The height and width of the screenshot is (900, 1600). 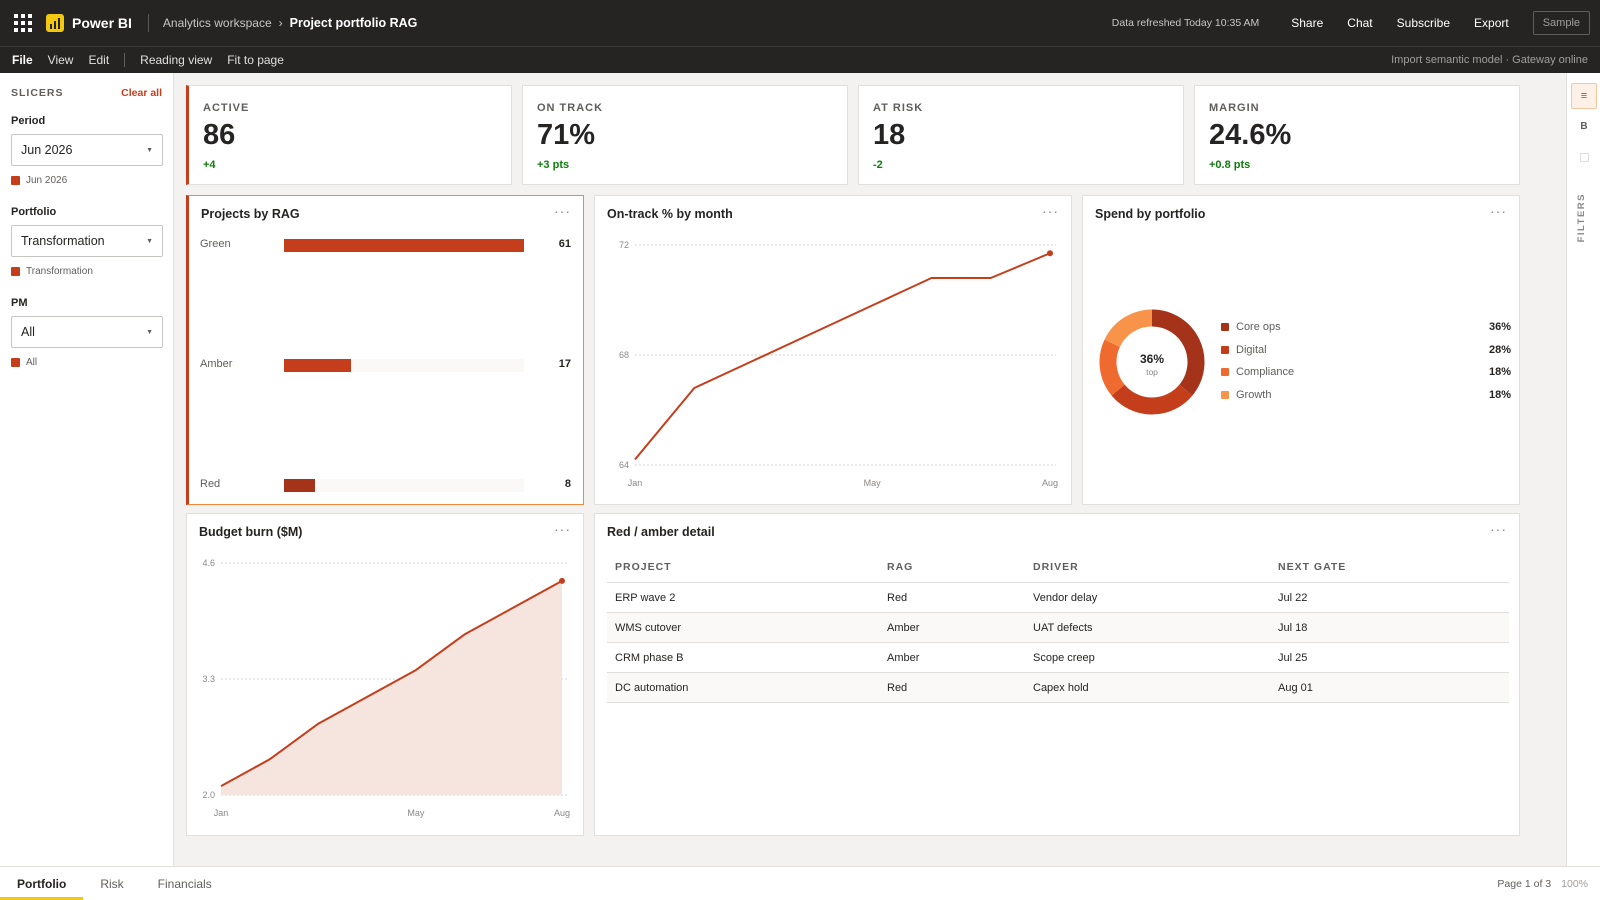 What do you see at coordinates (1581, 218) in the screenshot?
I see `filters-pane-toggle: FILTERS` at bounding box center [1581, 218].